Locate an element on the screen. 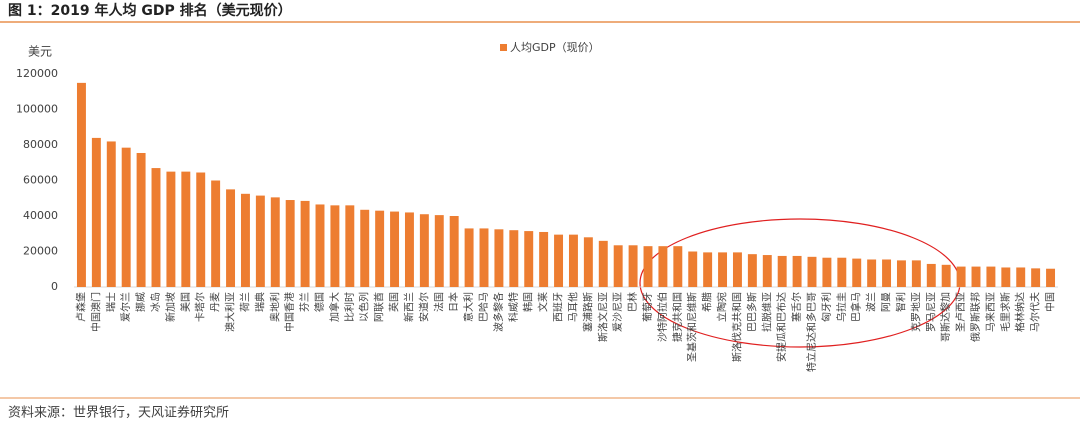 Image resolution: width=1080 pixels, height=427 pixels. y-tick-label: 20000 is located at coordinates (40, 251).